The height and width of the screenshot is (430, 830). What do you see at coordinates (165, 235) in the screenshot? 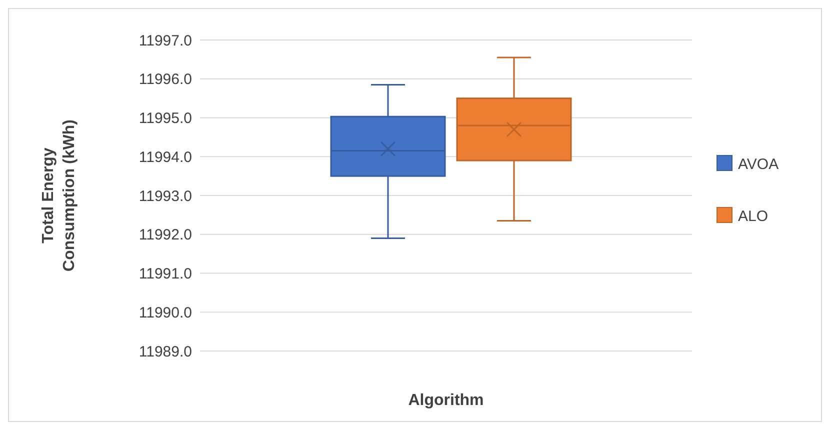
I see `y-tick-label: 11992.0` at bounding box center [165, 235].